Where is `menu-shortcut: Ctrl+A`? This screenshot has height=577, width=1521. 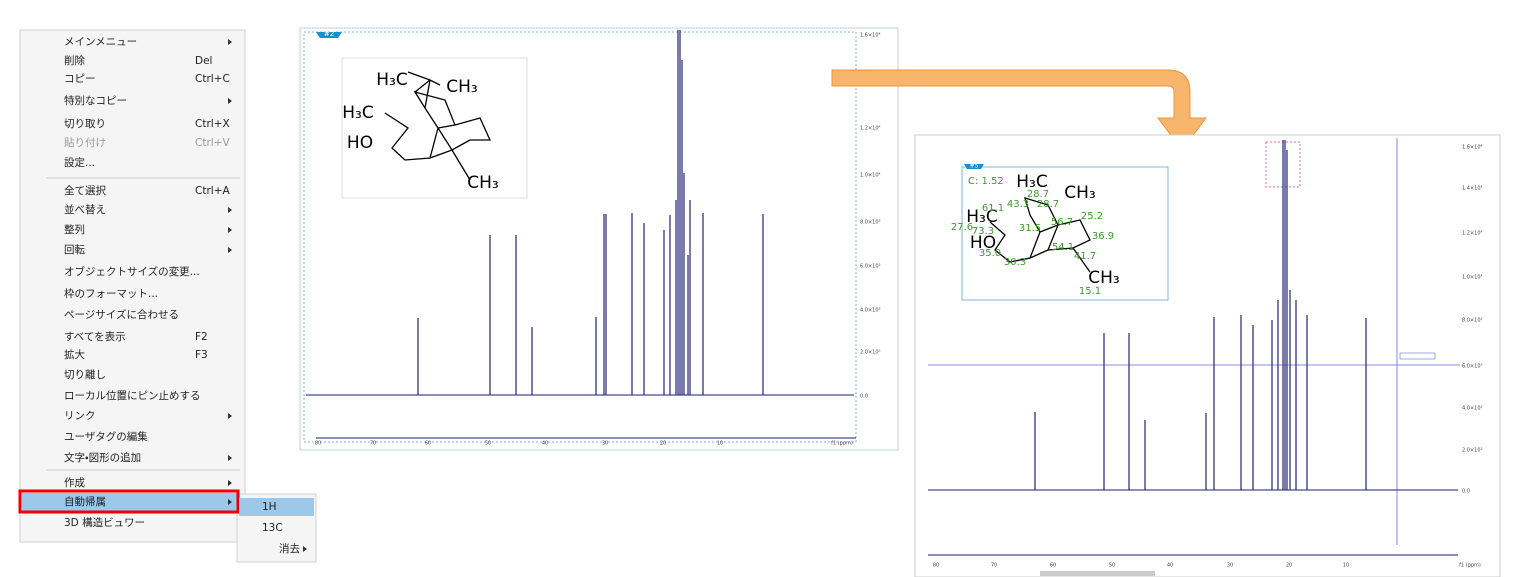
menu-shortcut: Ctrl+A is located at coordinates (212, 191).